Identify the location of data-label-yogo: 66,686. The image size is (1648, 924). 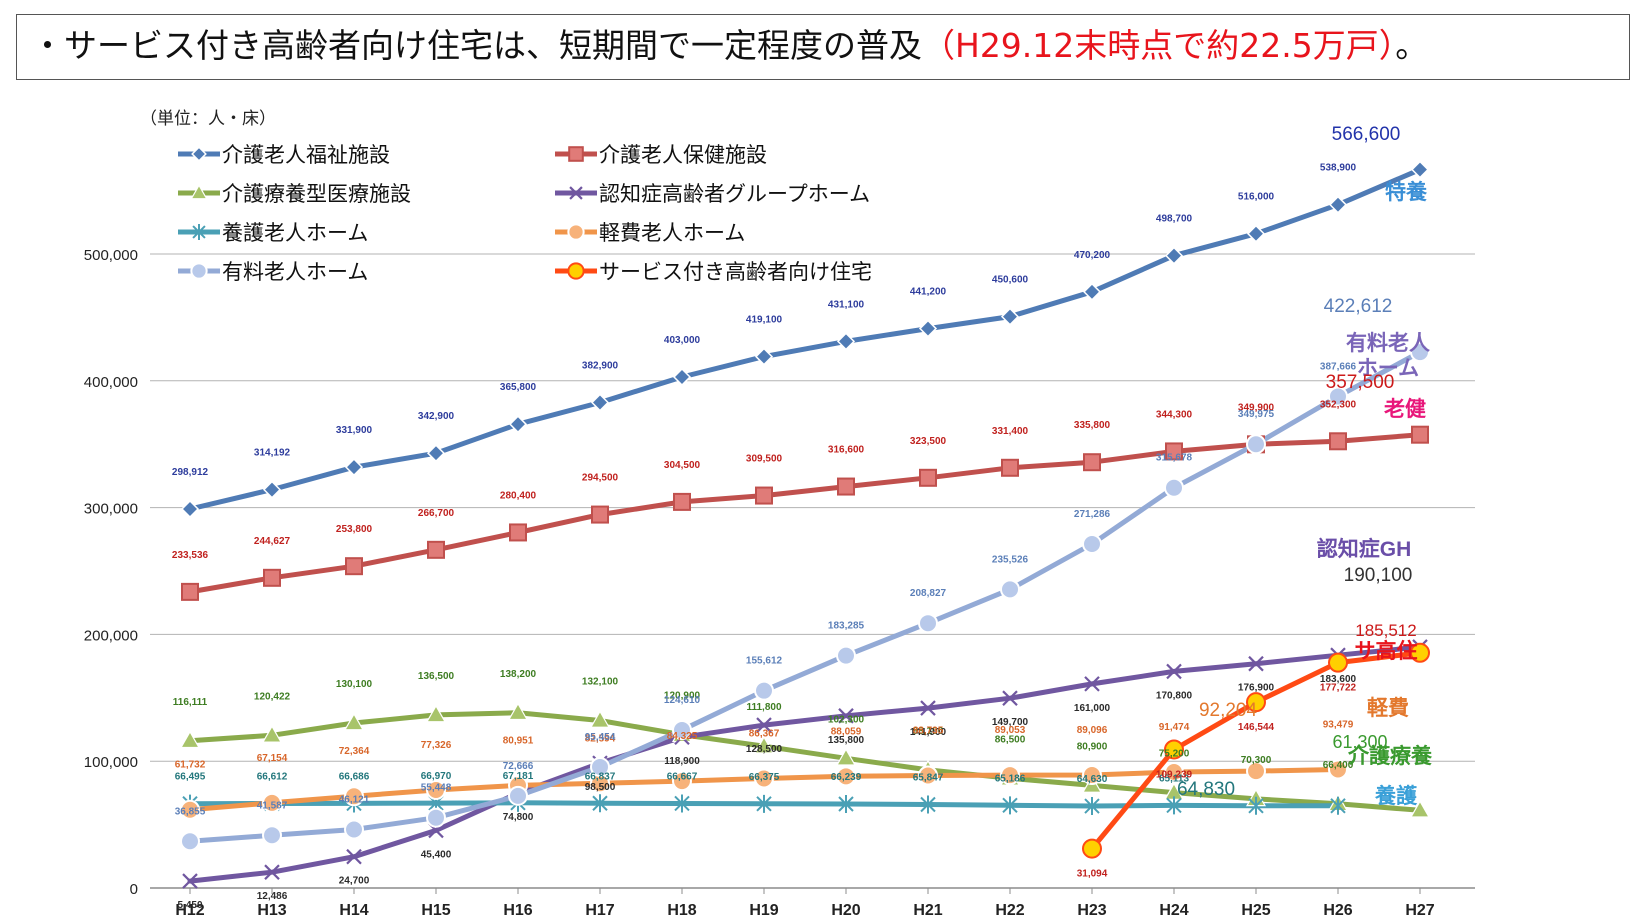
(354, 776).